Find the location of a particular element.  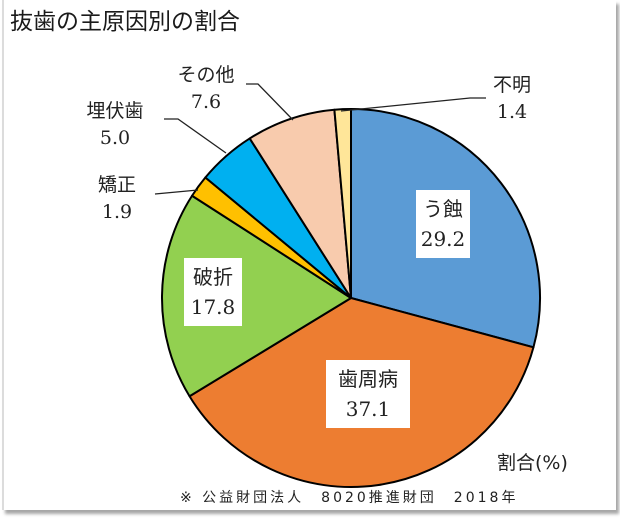

label-unknown: 不明 1.4 is located at coordinates (511, 98).